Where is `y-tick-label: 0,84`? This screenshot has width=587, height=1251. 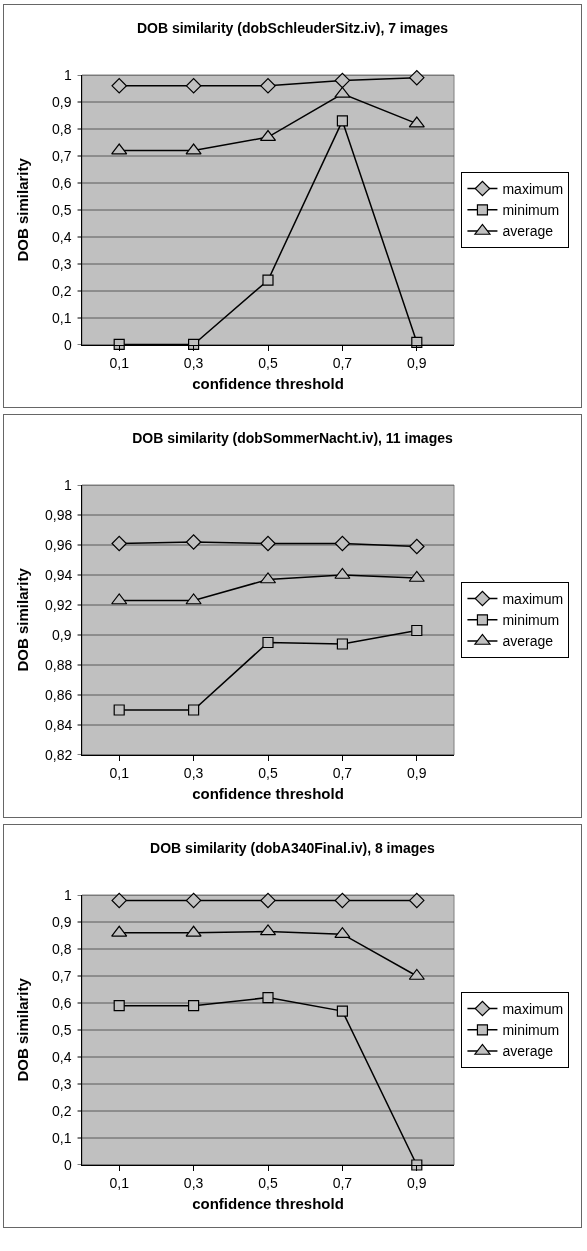 y-tick-label: 0,84 is located at coordinates (59, 725).